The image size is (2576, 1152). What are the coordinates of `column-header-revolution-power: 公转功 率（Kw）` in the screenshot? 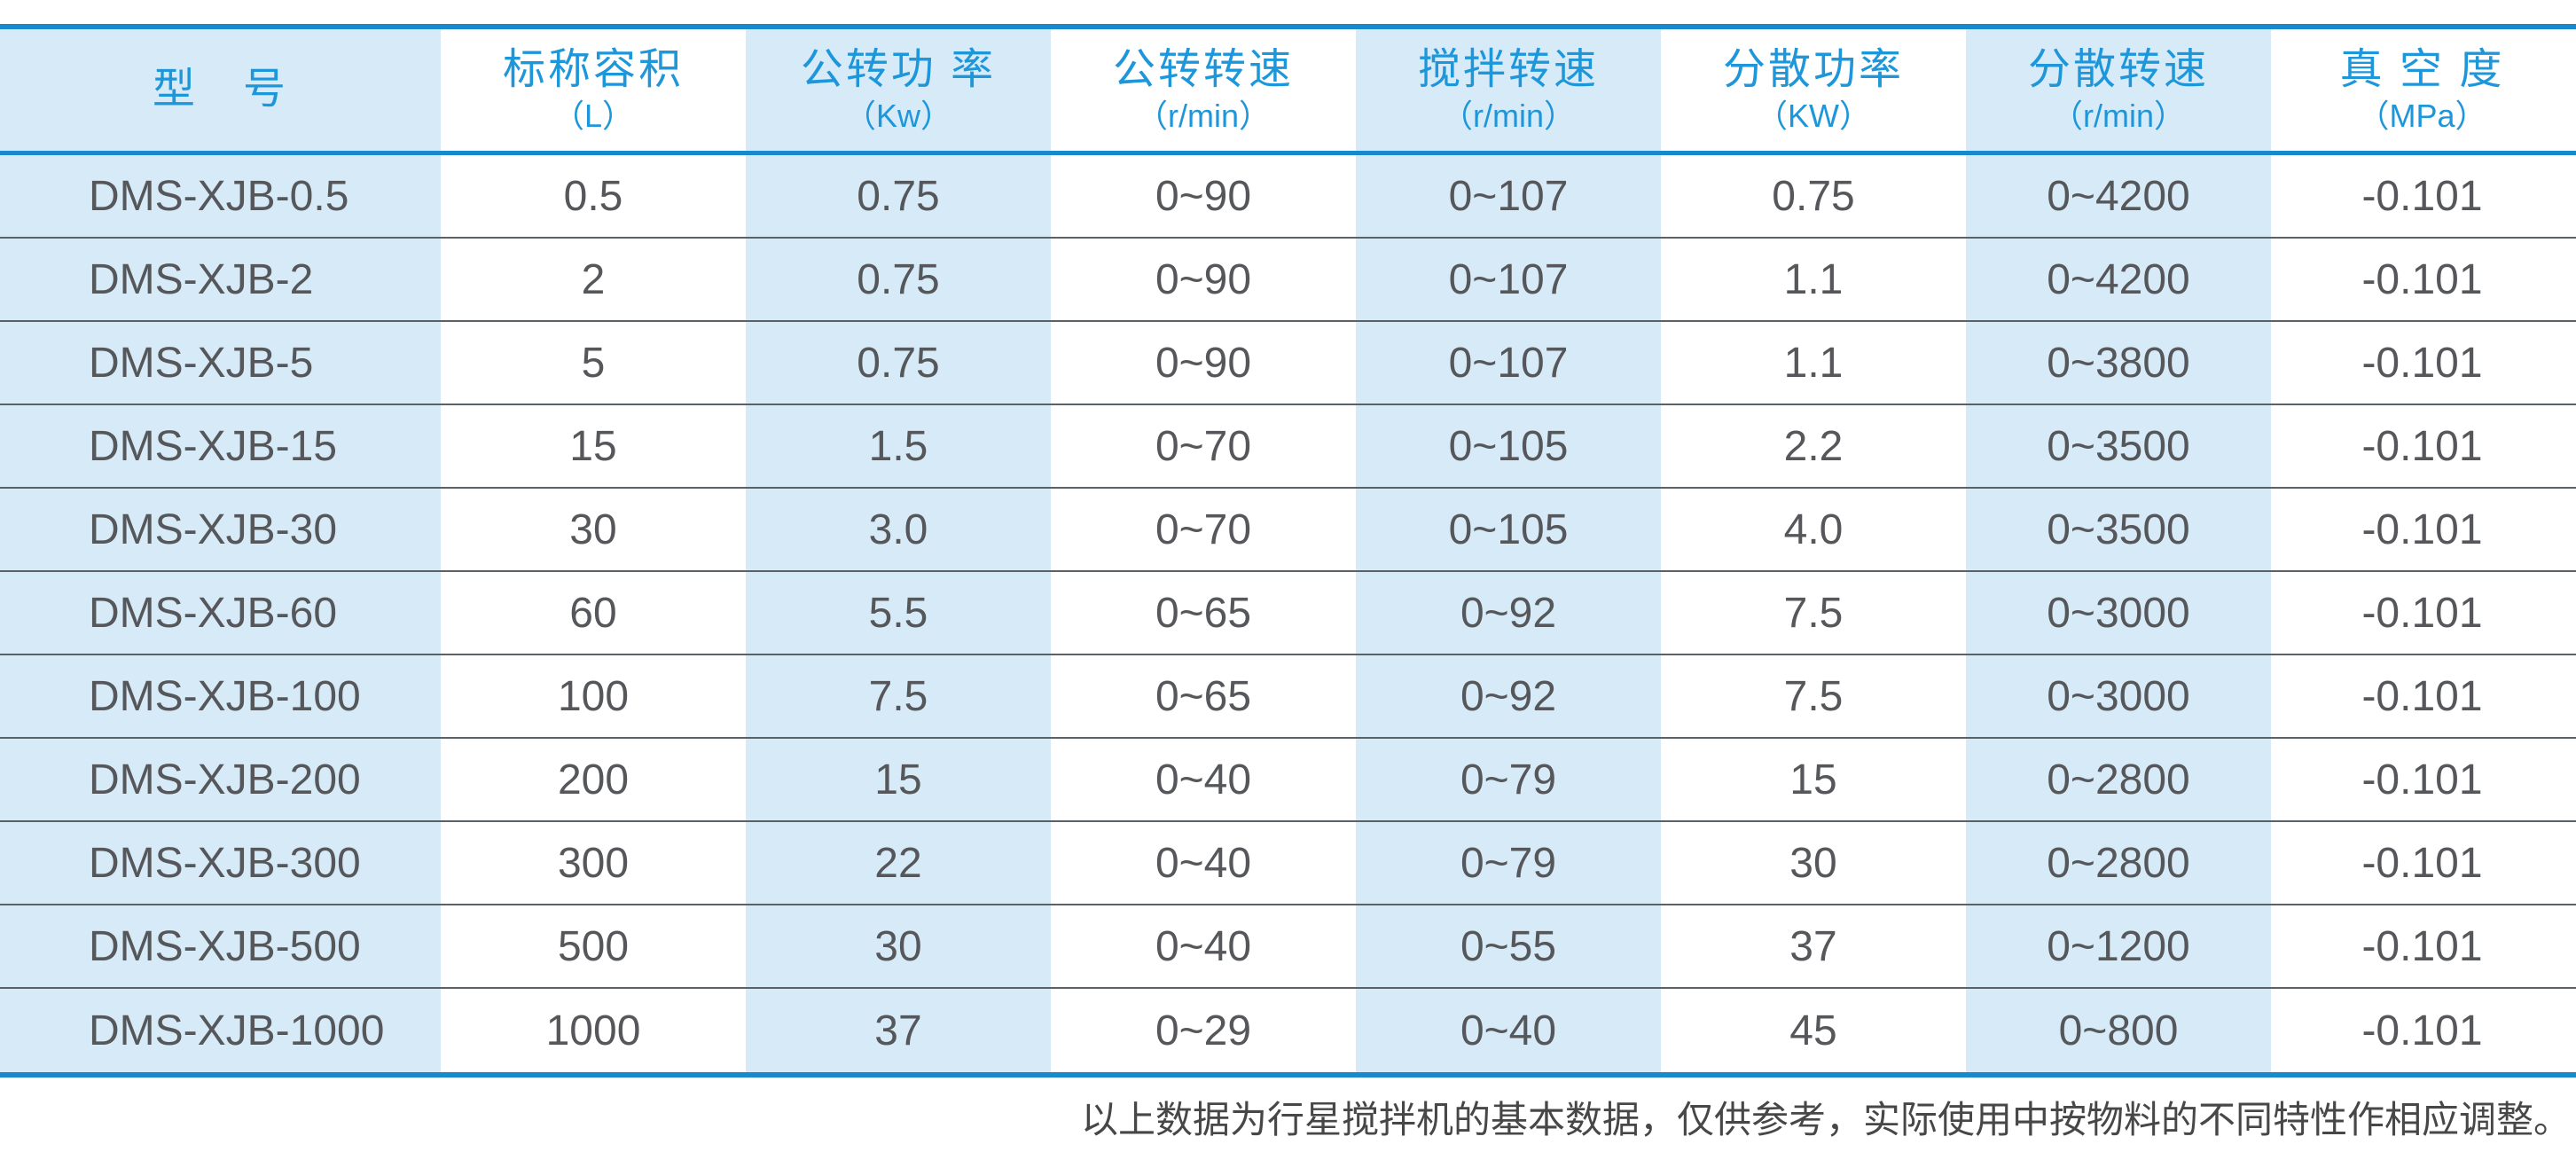 It's located at (898, 90).